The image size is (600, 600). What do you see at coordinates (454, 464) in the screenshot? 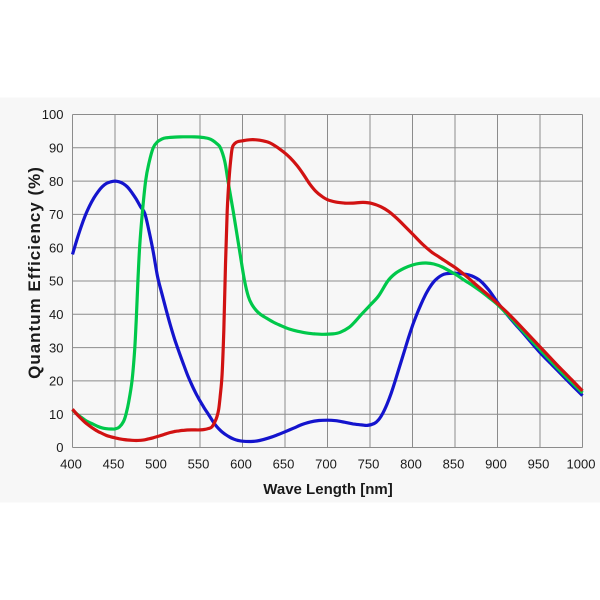
I see `svg-text: 850` at bounding box center [454, 464].